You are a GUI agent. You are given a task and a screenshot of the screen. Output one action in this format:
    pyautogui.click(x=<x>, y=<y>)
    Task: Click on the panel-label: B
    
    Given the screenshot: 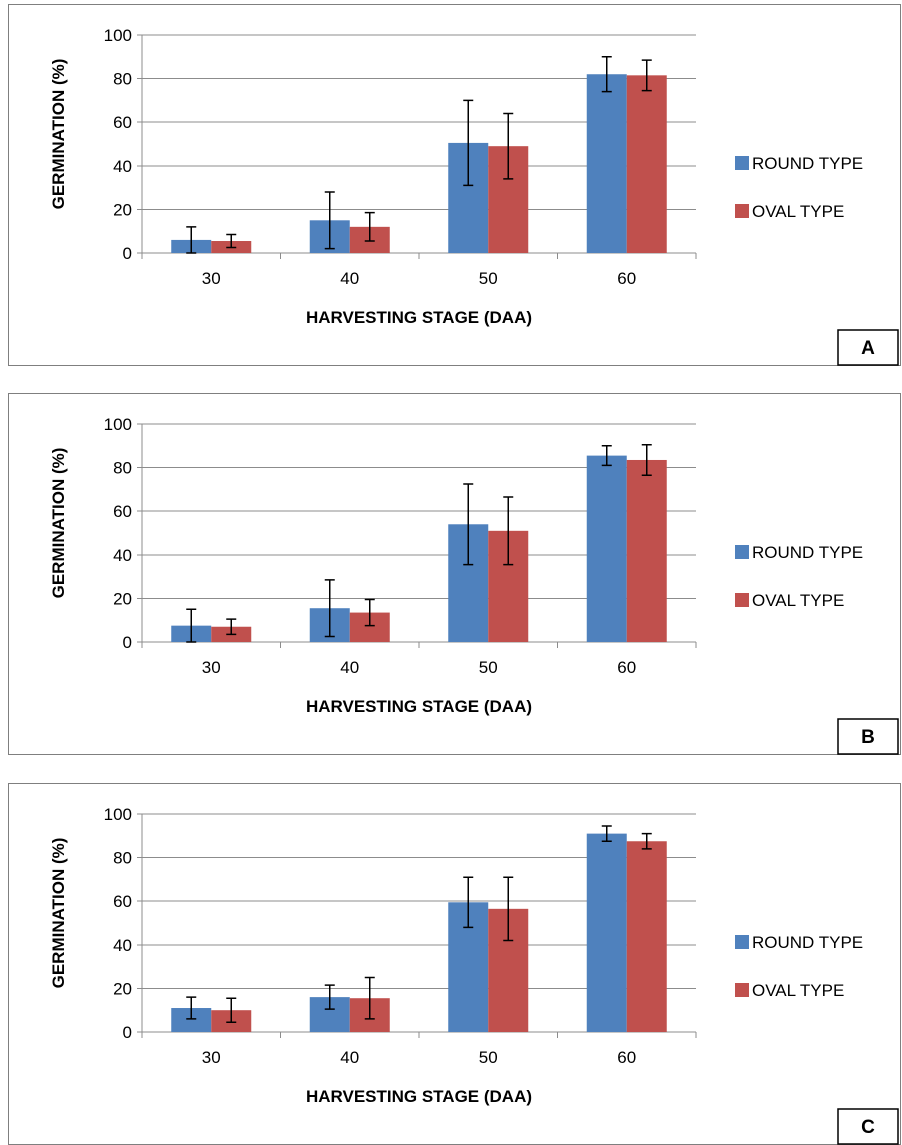 What is the action you would take?
    pyautogui.click(x=868, y=737)
    